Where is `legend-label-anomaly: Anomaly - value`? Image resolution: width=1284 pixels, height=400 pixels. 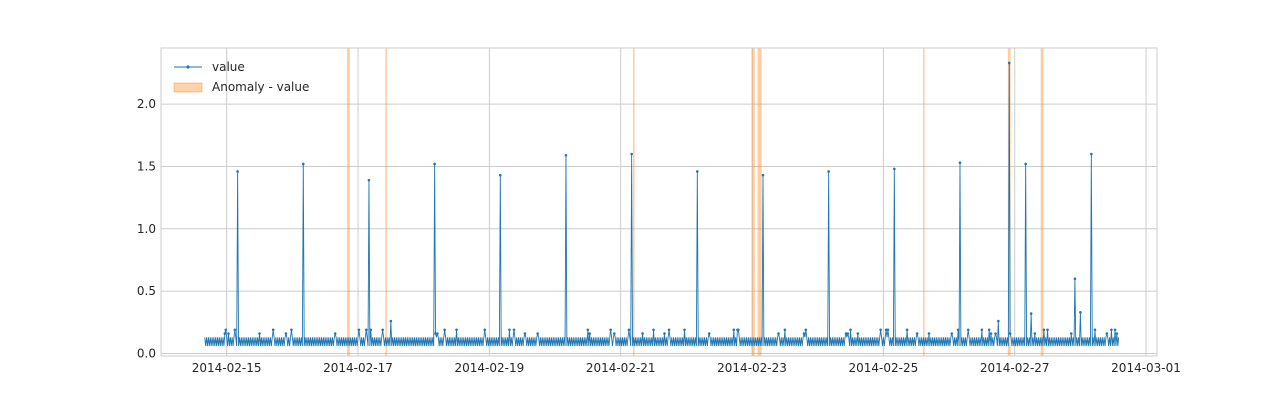 legend-label-anomaly: Anomaly - value is located at coordinates (260, 87).